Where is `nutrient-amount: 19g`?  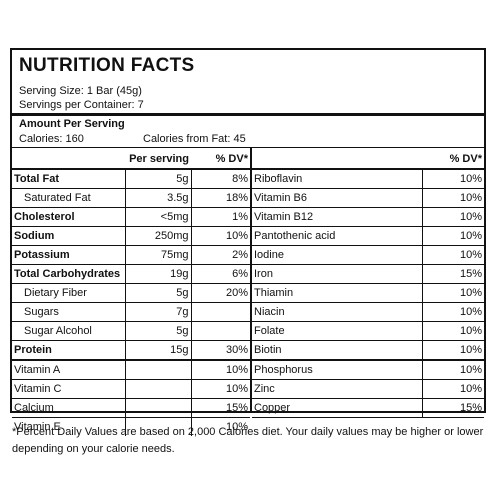
nutrient-amount: 19g is located at coordinates (158, 274).